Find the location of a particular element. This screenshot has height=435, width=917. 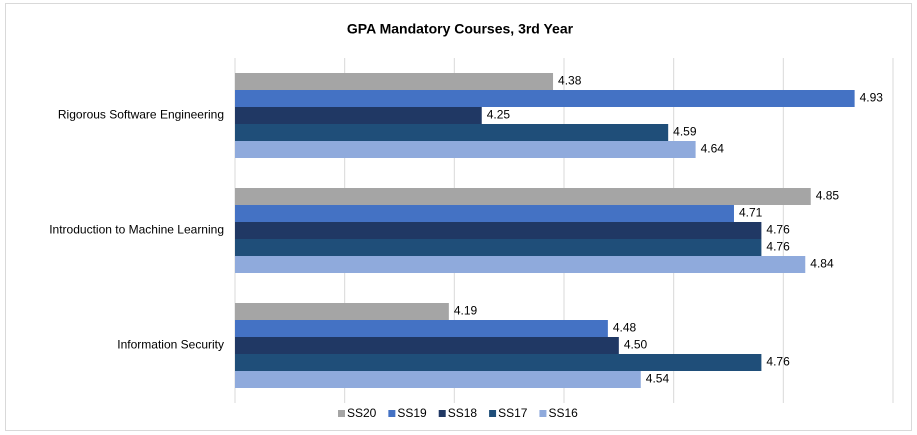

y-tick-label: Information Security is located at coordinates (170, 345).